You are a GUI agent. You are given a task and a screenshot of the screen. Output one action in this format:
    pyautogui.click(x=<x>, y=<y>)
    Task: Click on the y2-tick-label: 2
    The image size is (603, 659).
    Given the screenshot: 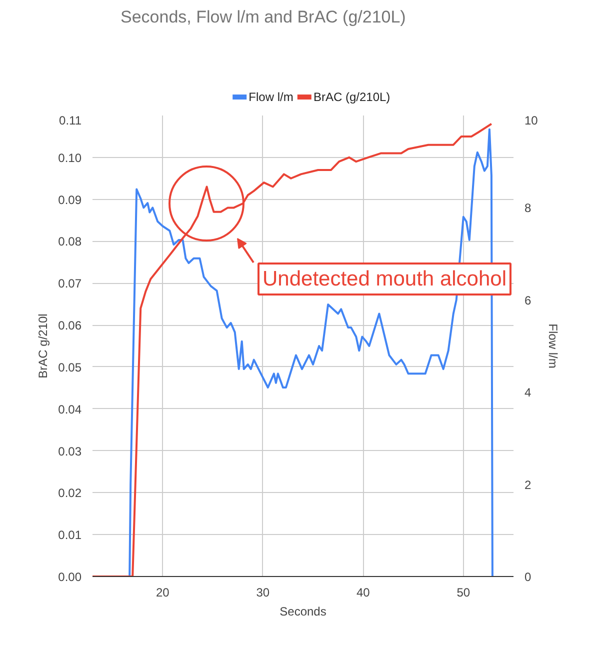 What is the action you would take?
    pyautogui.click(x=528, y=485)
    